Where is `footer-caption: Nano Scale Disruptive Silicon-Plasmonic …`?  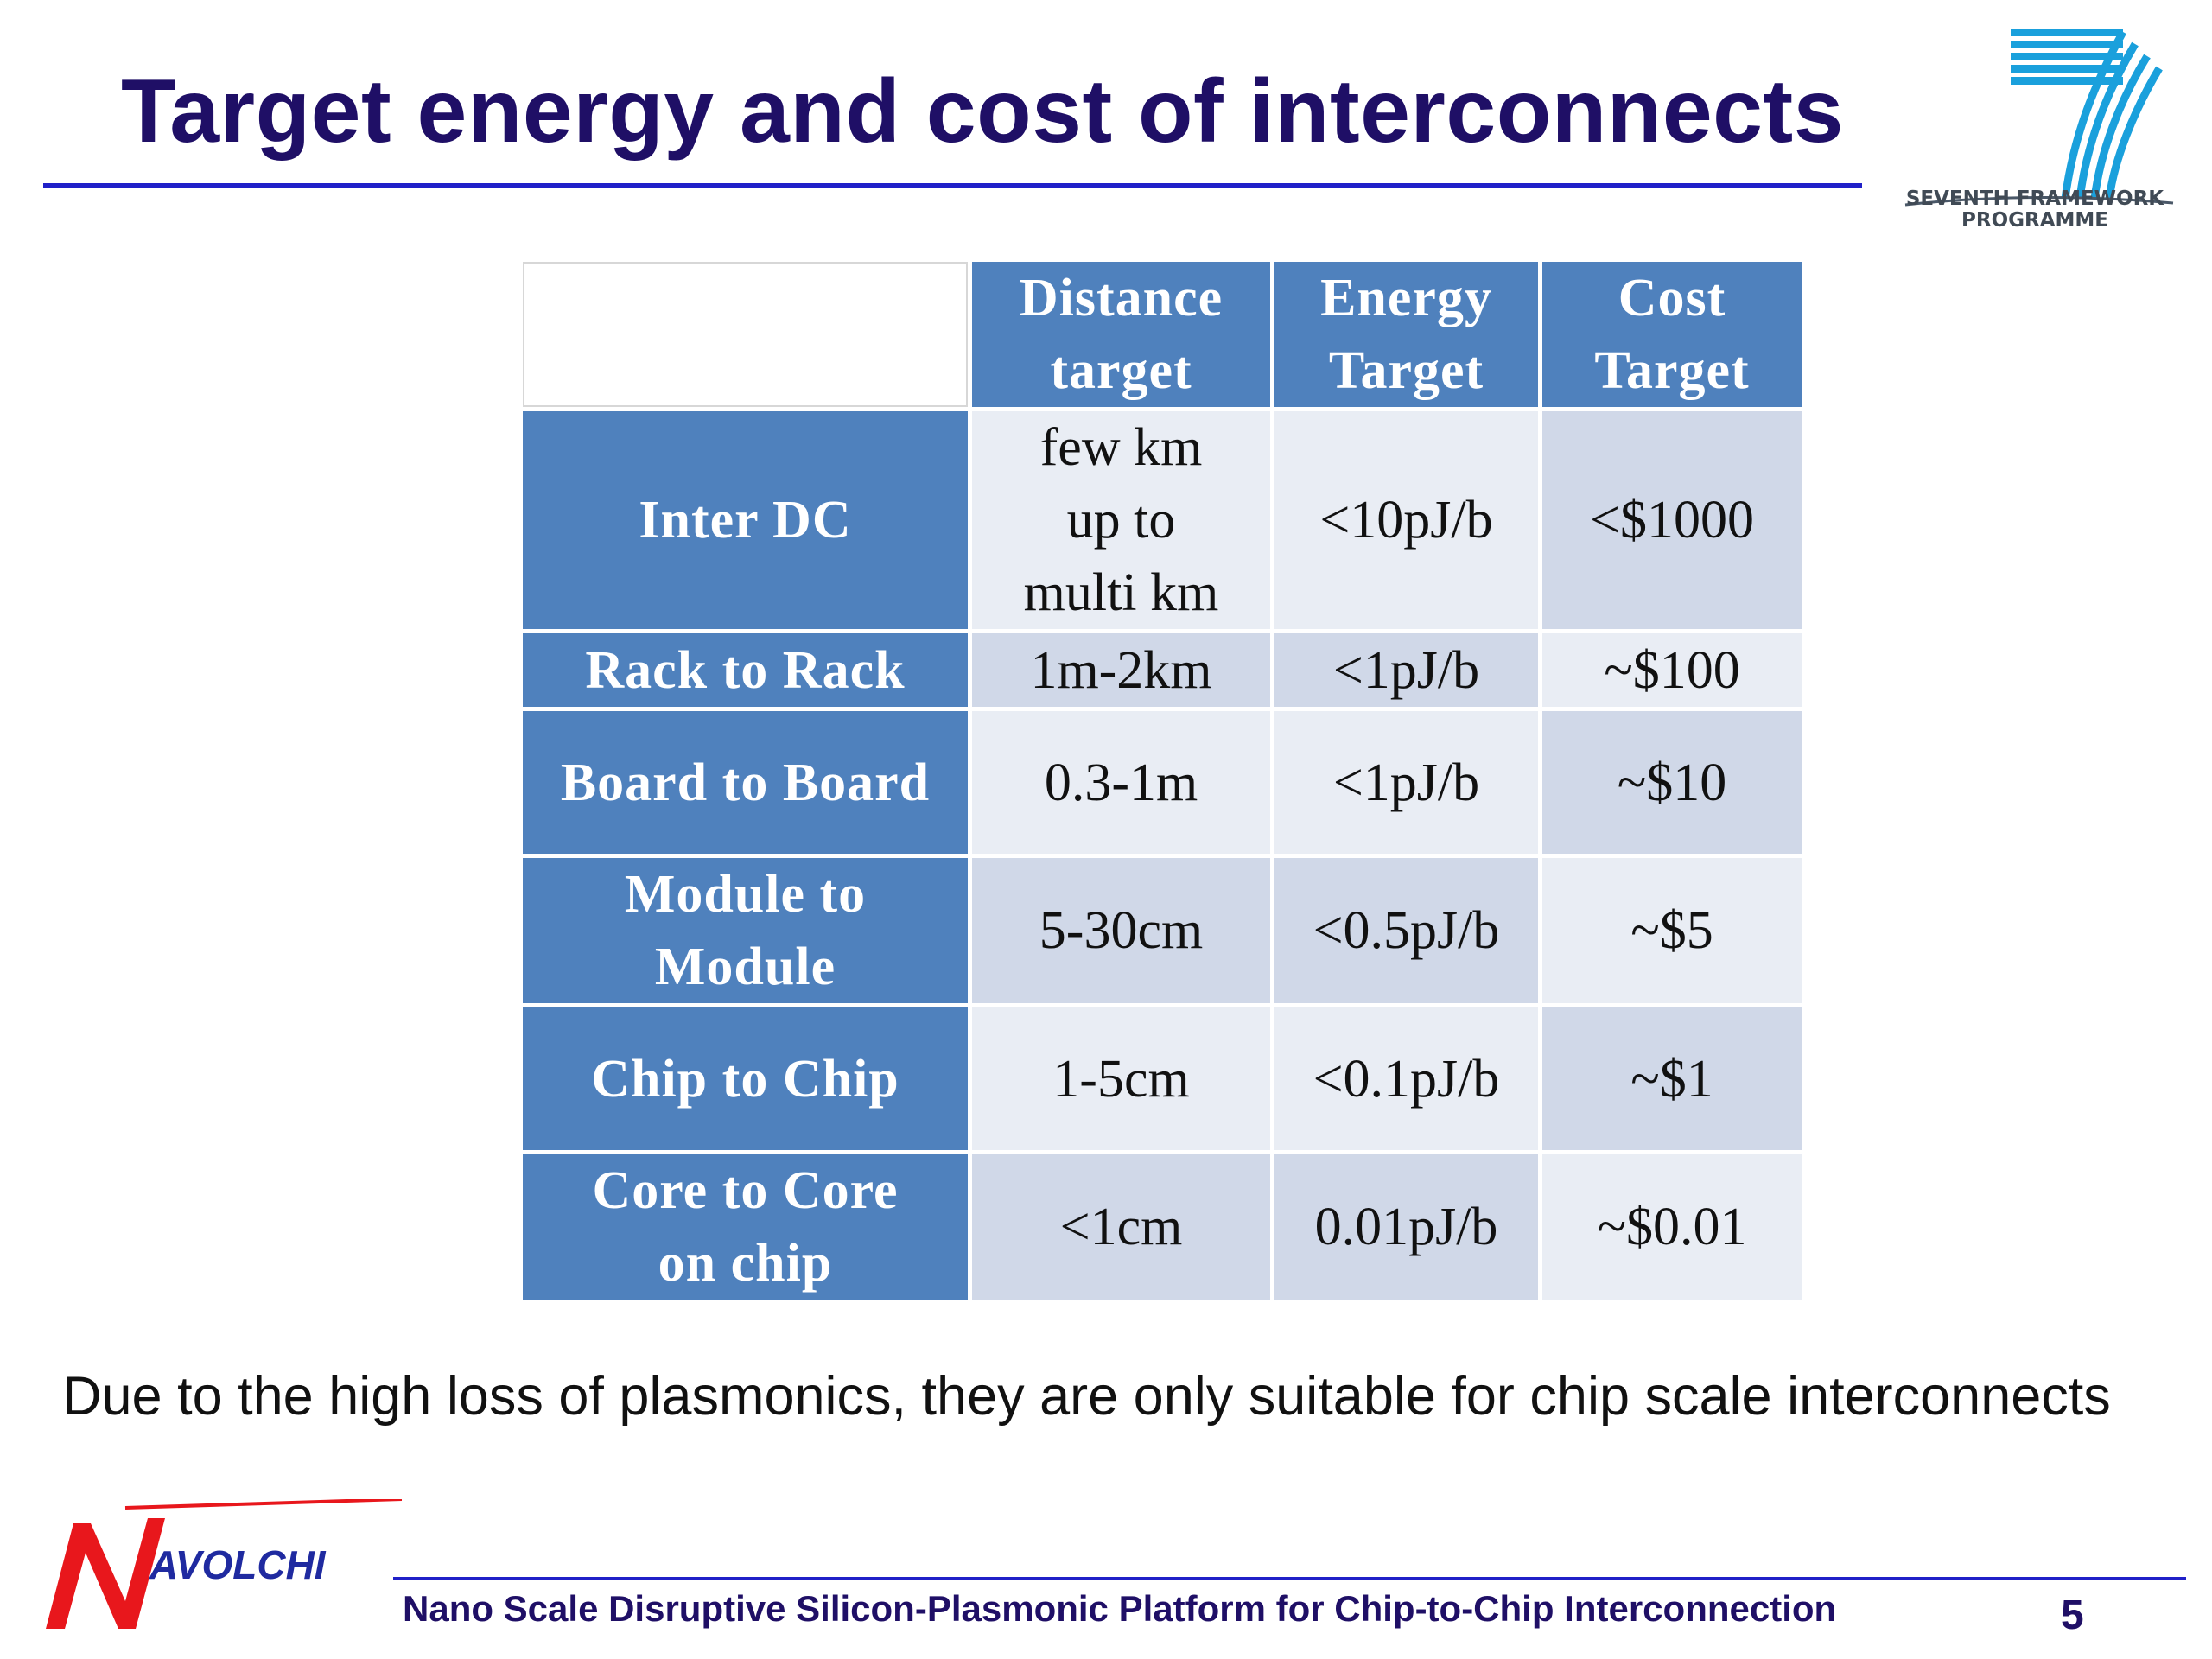 footer-caption: Nano Scale Disruptive Silicon-Plasmonic … is located at coordinates (1120, 1608).